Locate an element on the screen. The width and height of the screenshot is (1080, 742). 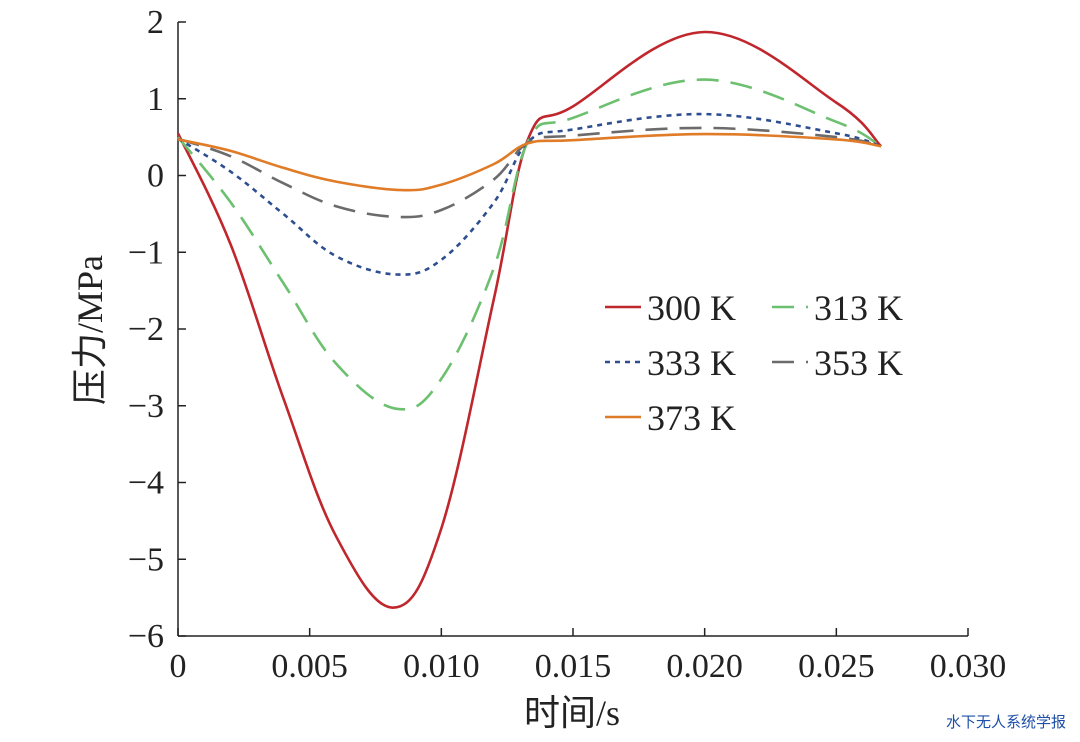
x-tick-label: 0.005 is located at coordinates (309, 666).